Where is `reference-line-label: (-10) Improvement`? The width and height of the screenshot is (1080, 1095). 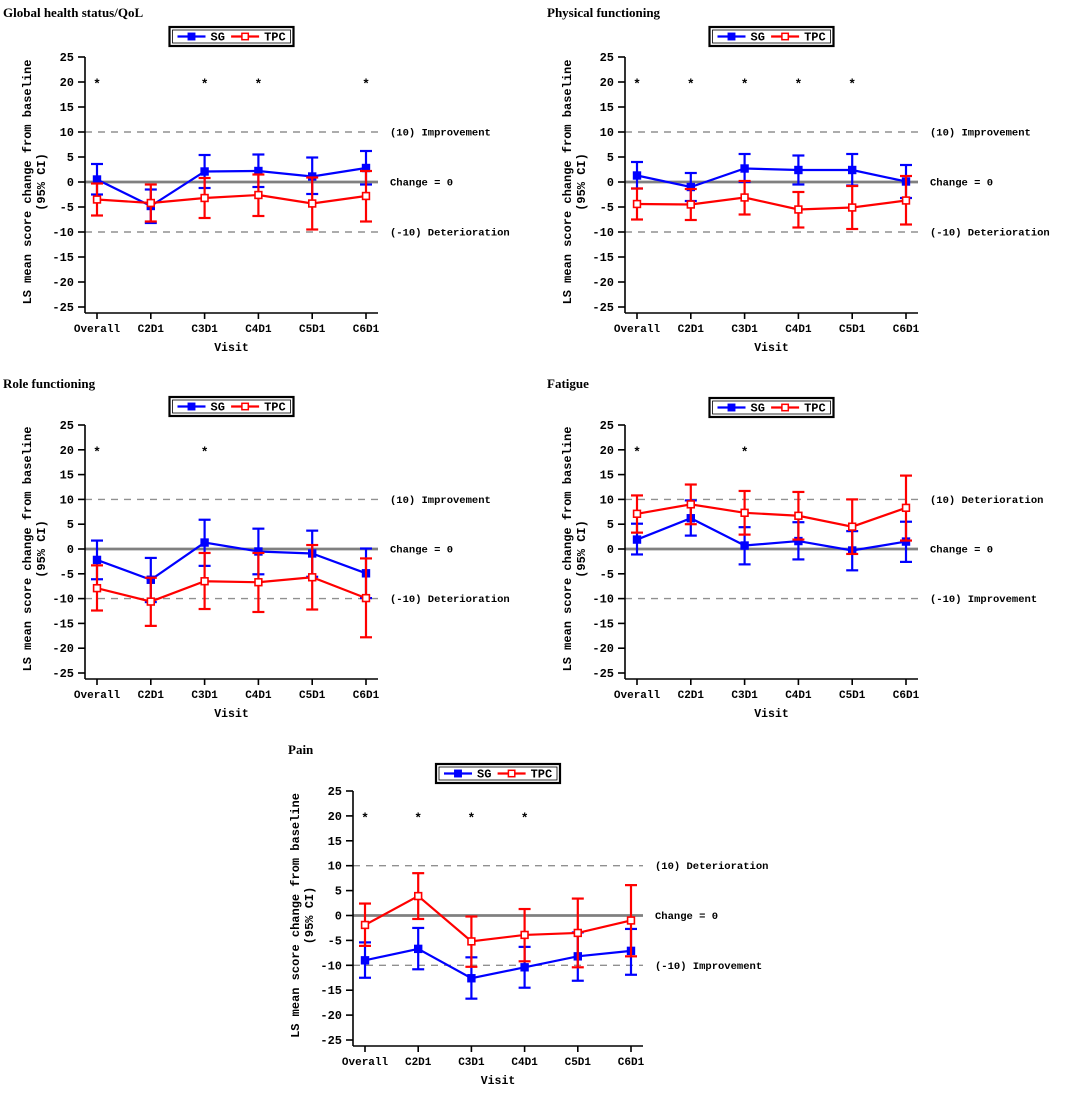
reference-line-label: (-10) Improvement is located at coordinates (708, 967).